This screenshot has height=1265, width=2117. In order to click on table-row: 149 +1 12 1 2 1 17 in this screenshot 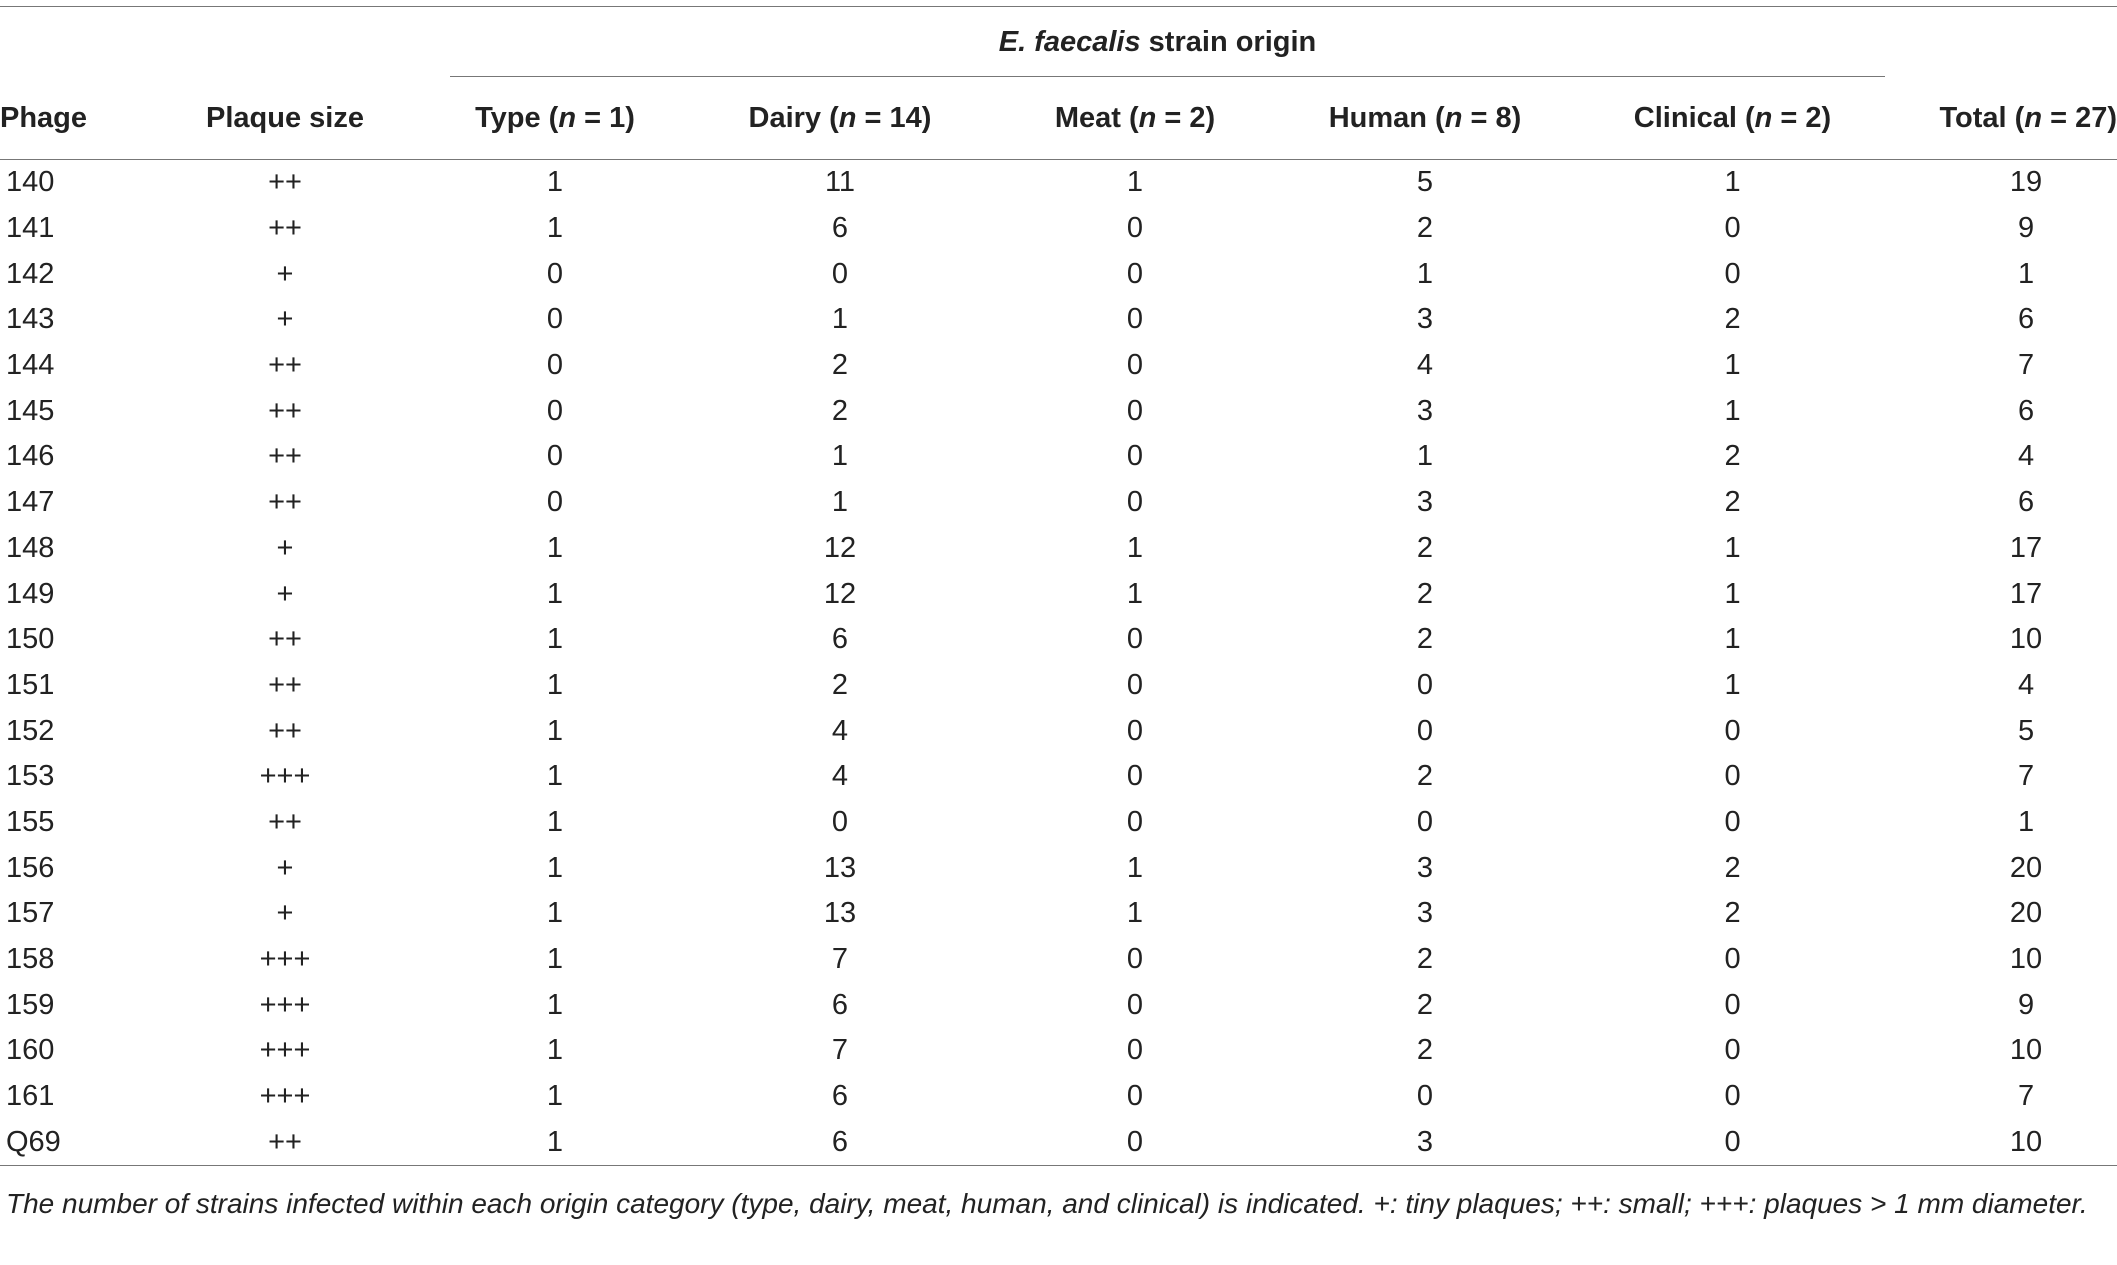, I will do `click(1058, 594)`.